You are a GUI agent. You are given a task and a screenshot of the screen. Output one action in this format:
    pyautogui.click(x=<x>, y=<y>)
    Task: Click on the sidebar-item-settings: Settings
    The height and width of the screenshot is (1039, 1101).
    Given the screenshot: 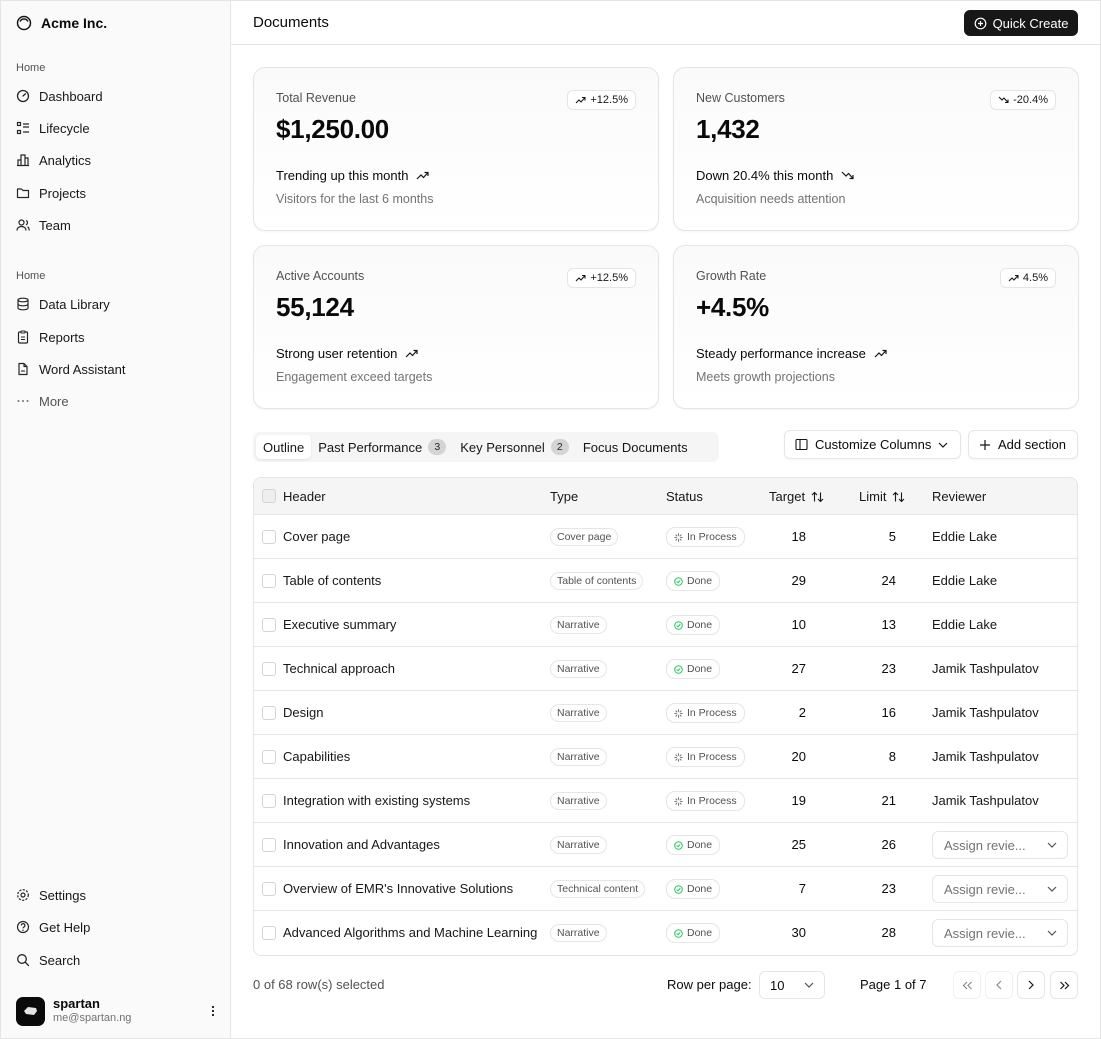 What is the action you would take?
    pyautogui.click(x=116, y=895)
    